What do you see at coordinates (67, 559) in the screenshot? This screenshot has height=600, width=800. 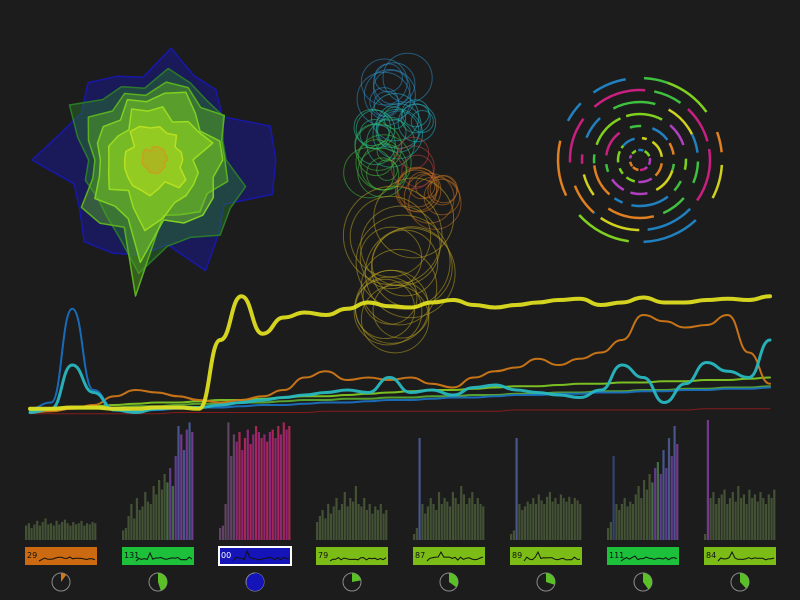 I see `sparkline` at bounding box center [67, 559].